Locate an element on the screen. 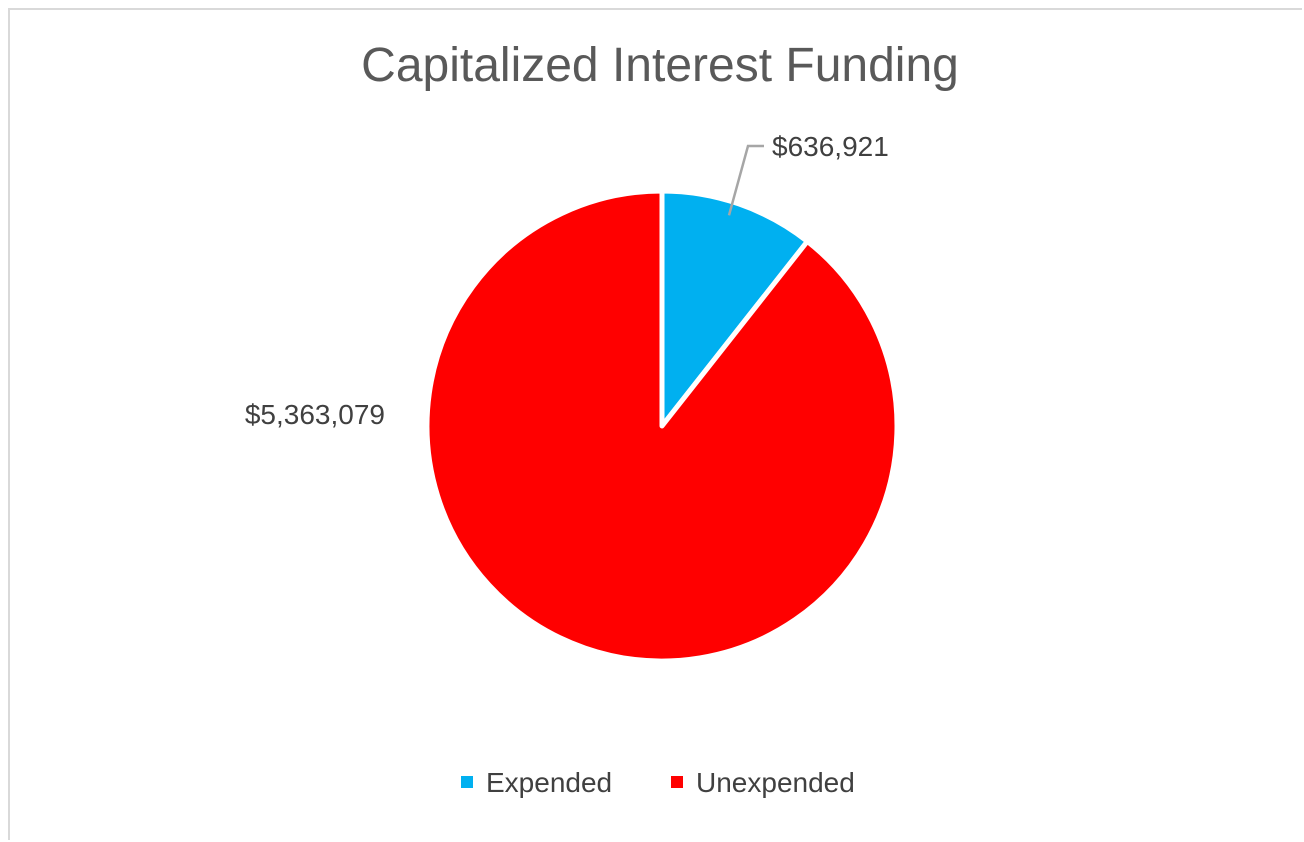 The width and height of the screenshot is (1304, 842). pie-slice-expended is located at coordinates (734, 308).